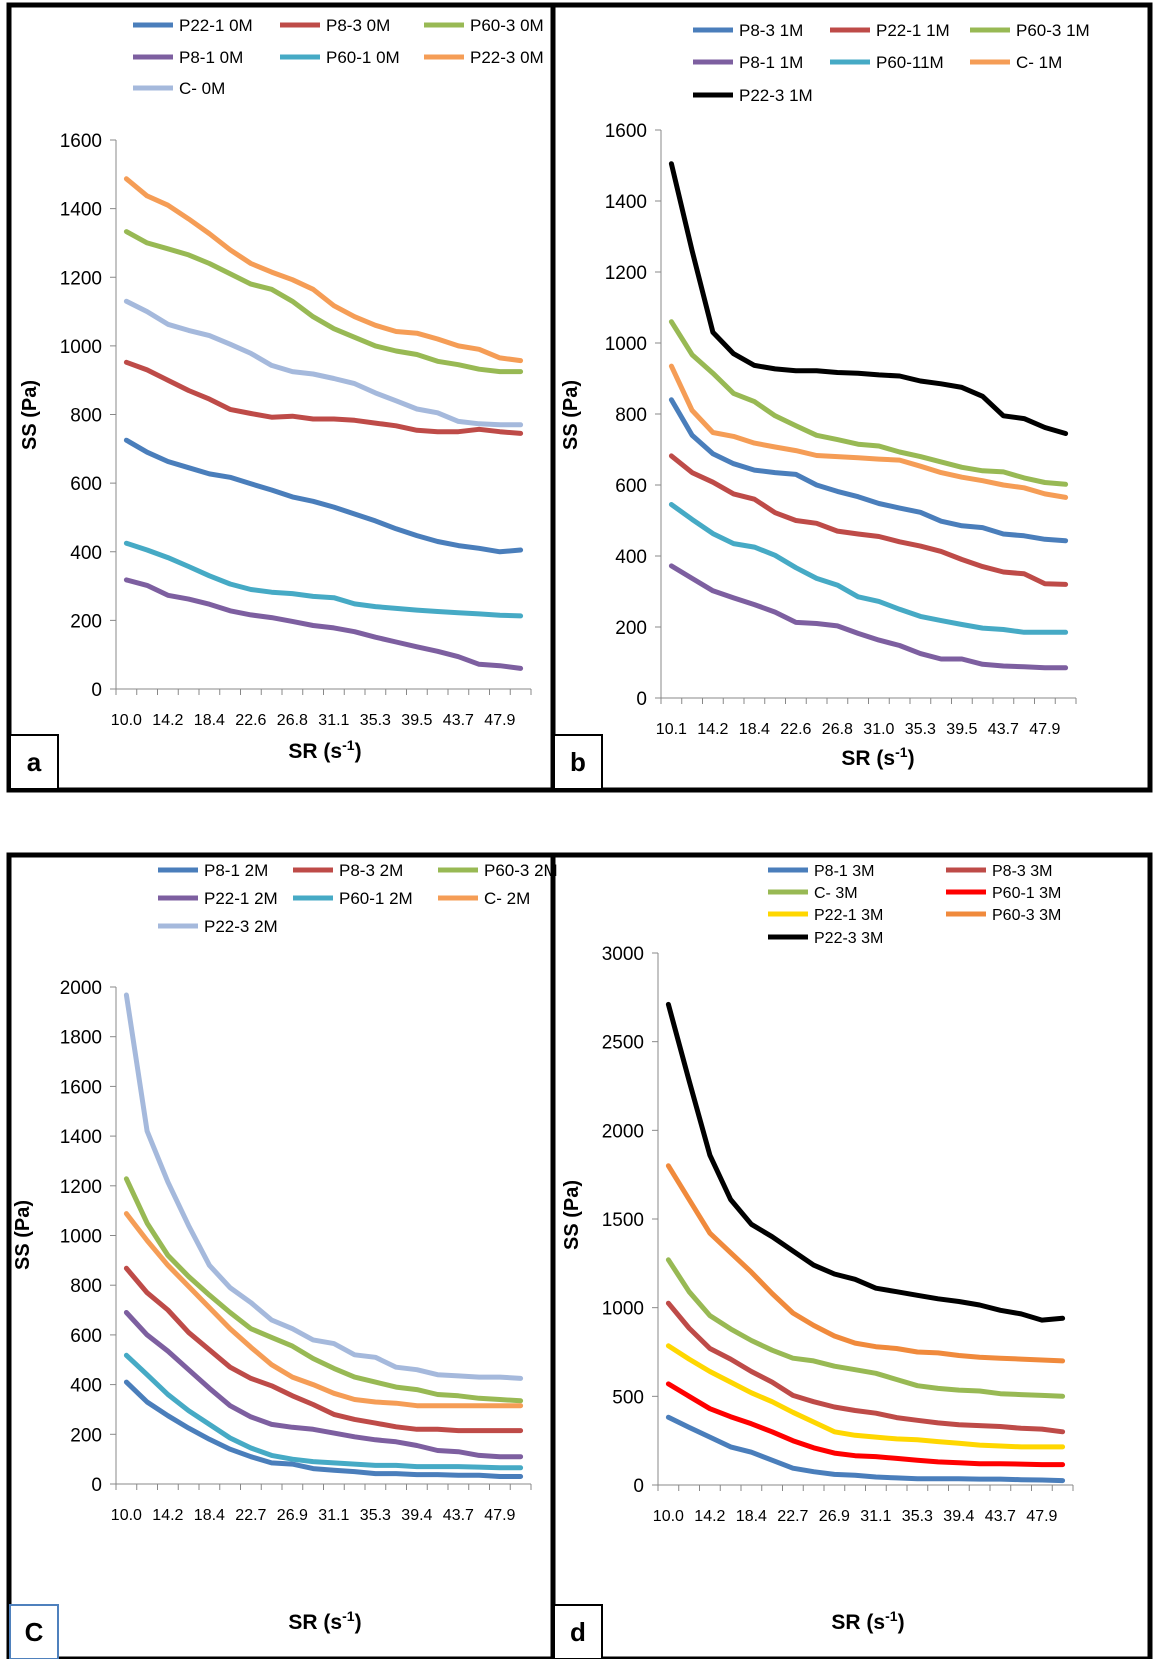 The image size is (1158, 1659). What do you see at coordinates (81, 1038) in the screenshot?
I see `y-tick-label: 1800` at bounding box center [81, 1038].